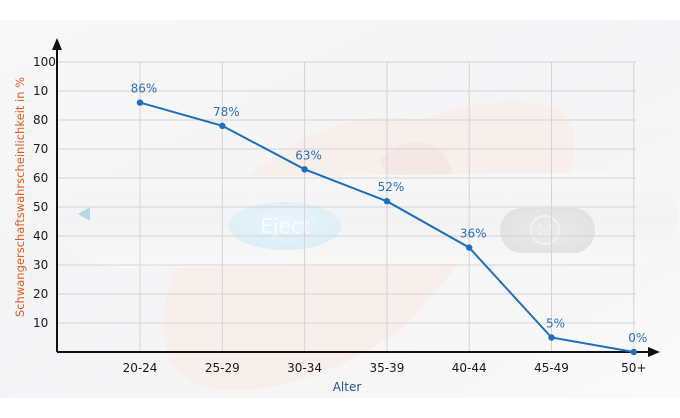  I want to click on data-label: 52%, so click(391, 187).